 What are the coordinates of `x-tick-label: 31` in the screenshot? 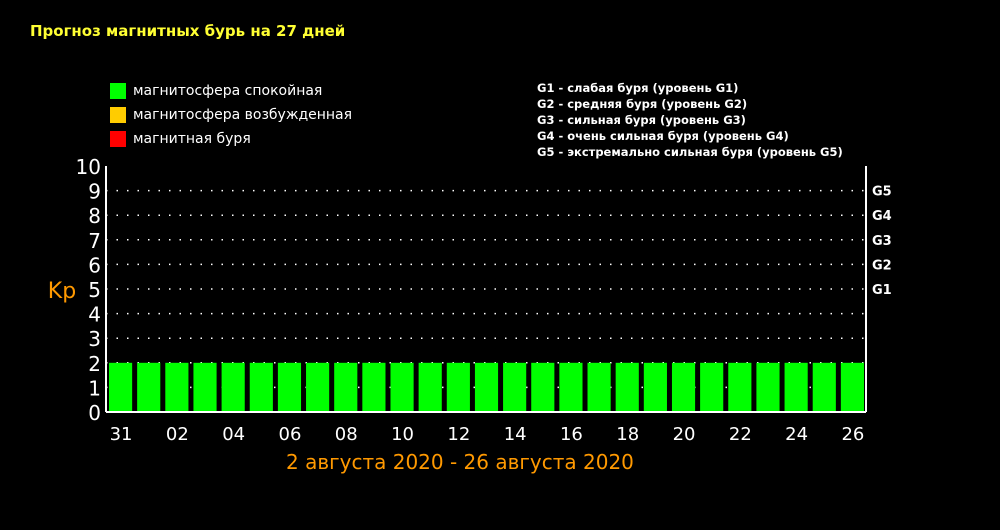 It's located at (121, 434).